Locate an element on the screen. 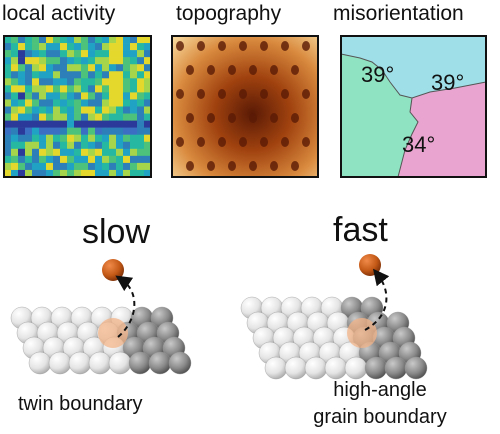  twin-boundary-caption: twin boundary is located at coordinates (80, 404).